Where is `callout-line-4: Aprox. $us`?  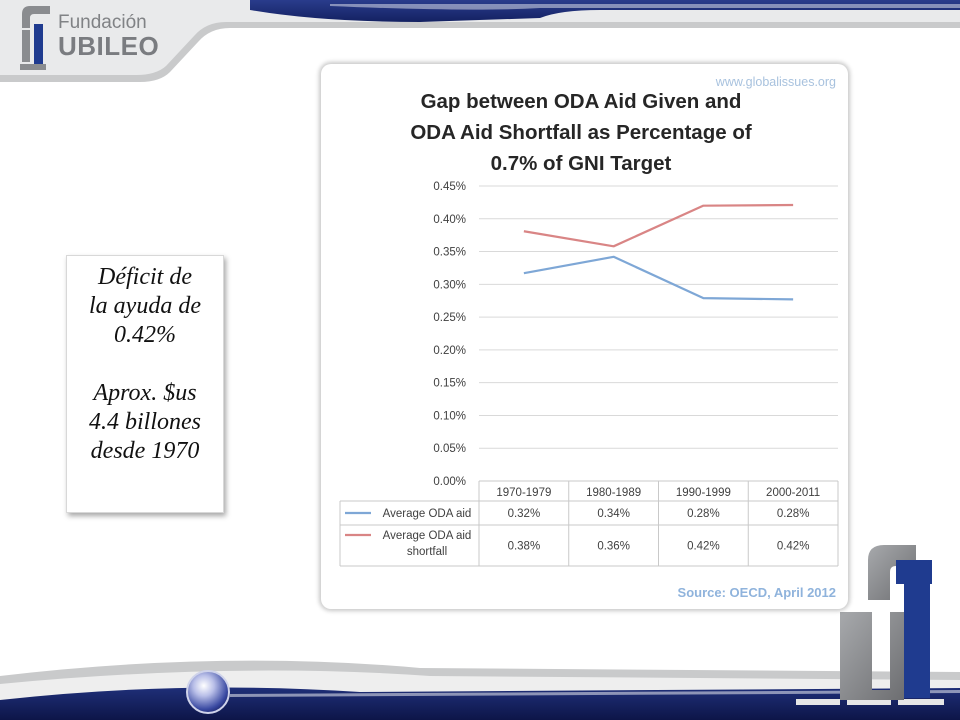 callout-line-4: Aprox. $us is located at coordinates (145, 393).